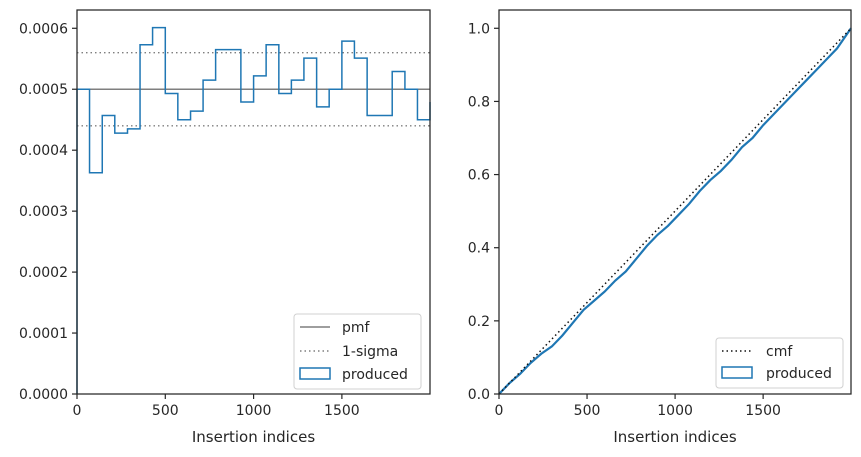  Describe the element at coordinates (479, 395) in the screenshot. I see `y-tick-label: 0.0` at that location.